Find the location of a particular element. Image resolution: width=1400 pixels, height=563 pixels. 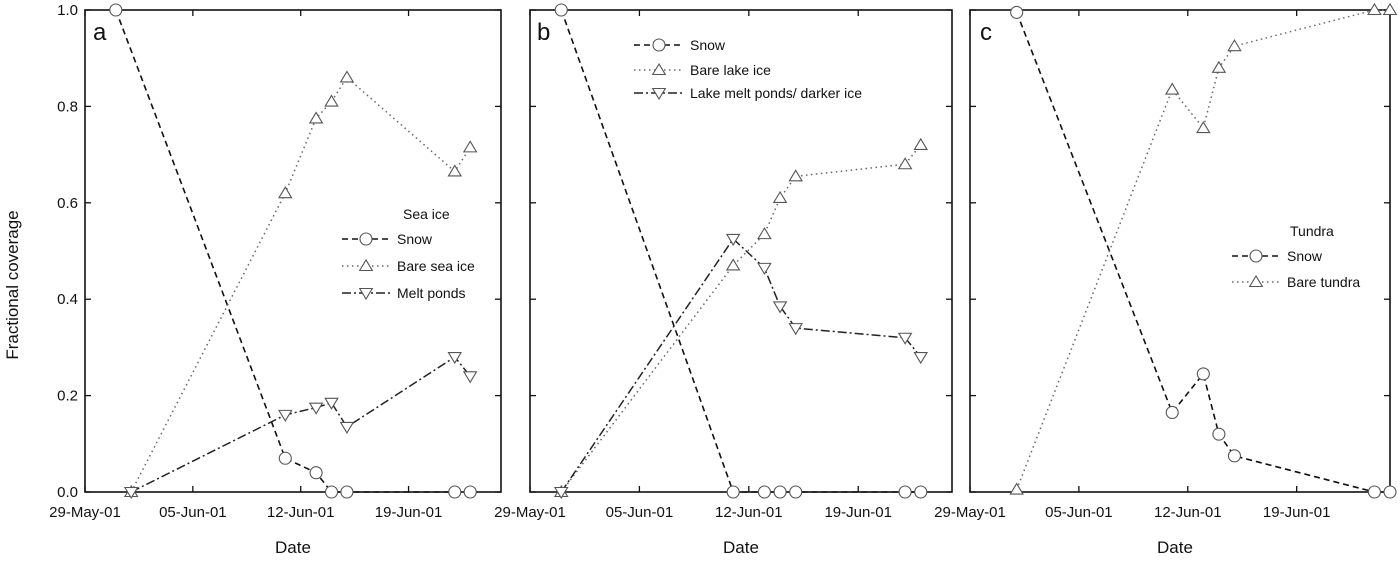

panel-c-letter: c is located at coordinates (986, 32).